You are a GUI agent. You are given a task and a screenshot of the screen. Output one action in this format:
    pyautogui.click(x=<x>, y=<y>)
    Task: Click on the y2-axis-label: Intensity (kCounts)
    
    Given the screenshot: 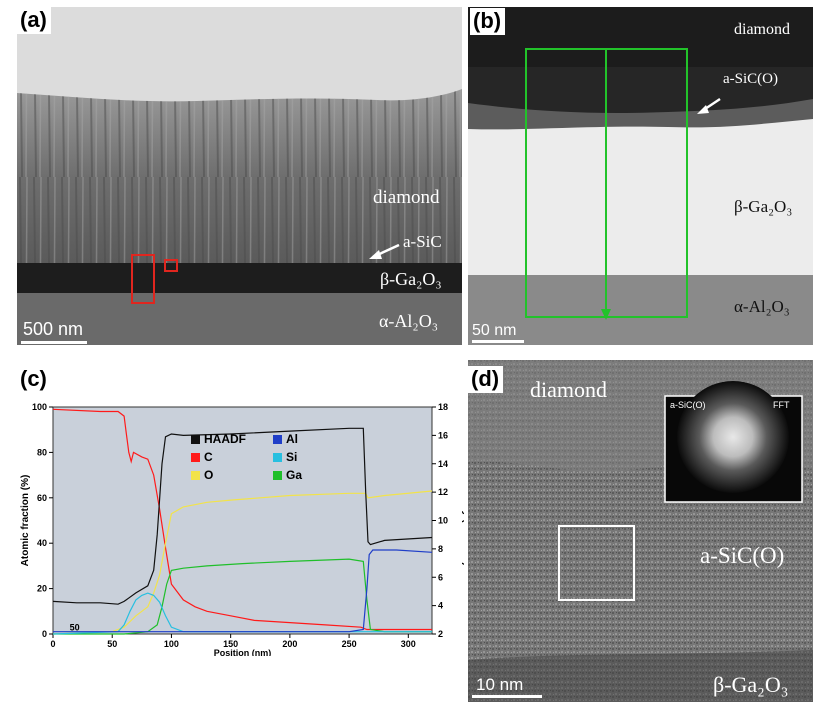 What is the action you would take?
    pyautogui.click(x=462, y=520)
    